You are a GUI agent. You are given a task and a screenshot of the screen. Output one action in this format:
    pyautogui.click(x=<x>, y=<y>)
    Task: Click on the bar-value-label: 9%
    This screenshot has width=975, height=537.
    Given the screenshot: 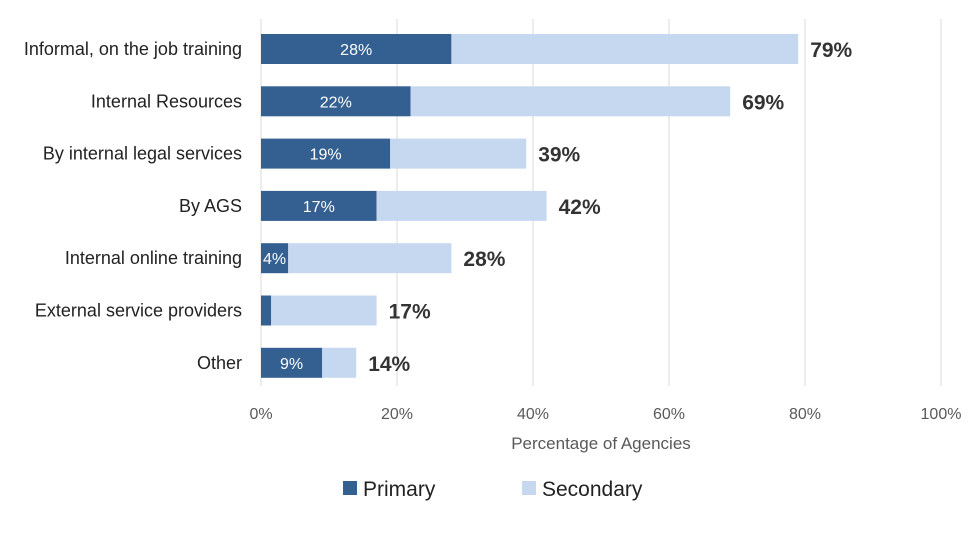 What is the action you would take?
    pyautogui.click(x=291, y=364)
    